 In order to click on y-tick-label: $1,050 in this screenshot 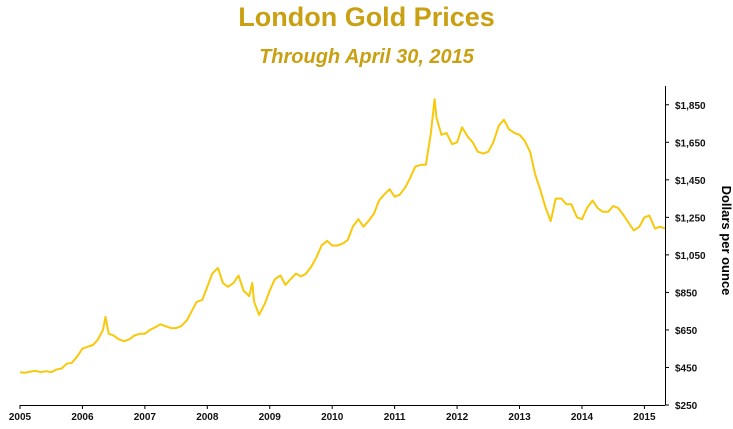, I will do `click(690, 256)`.